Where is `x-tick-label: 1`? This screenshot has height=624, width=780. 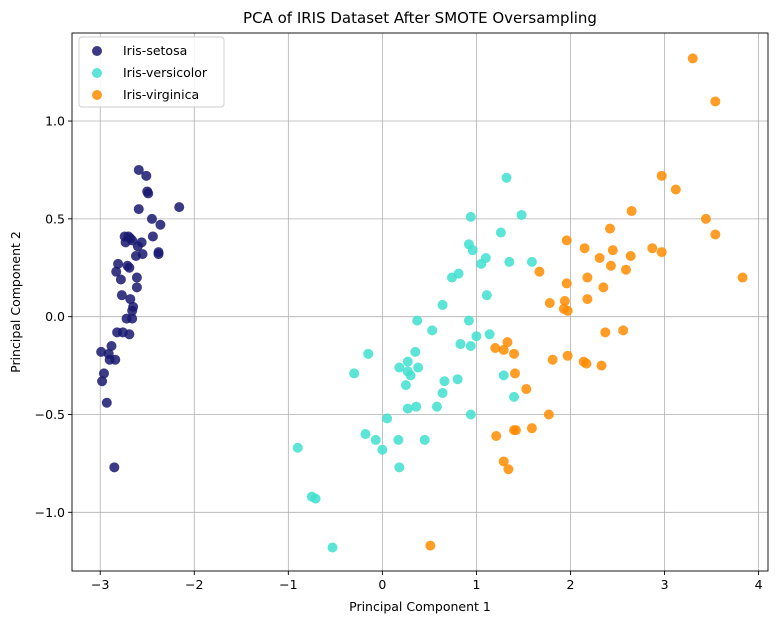
x-tick-label: 1 is located at coordinates (476, 584).